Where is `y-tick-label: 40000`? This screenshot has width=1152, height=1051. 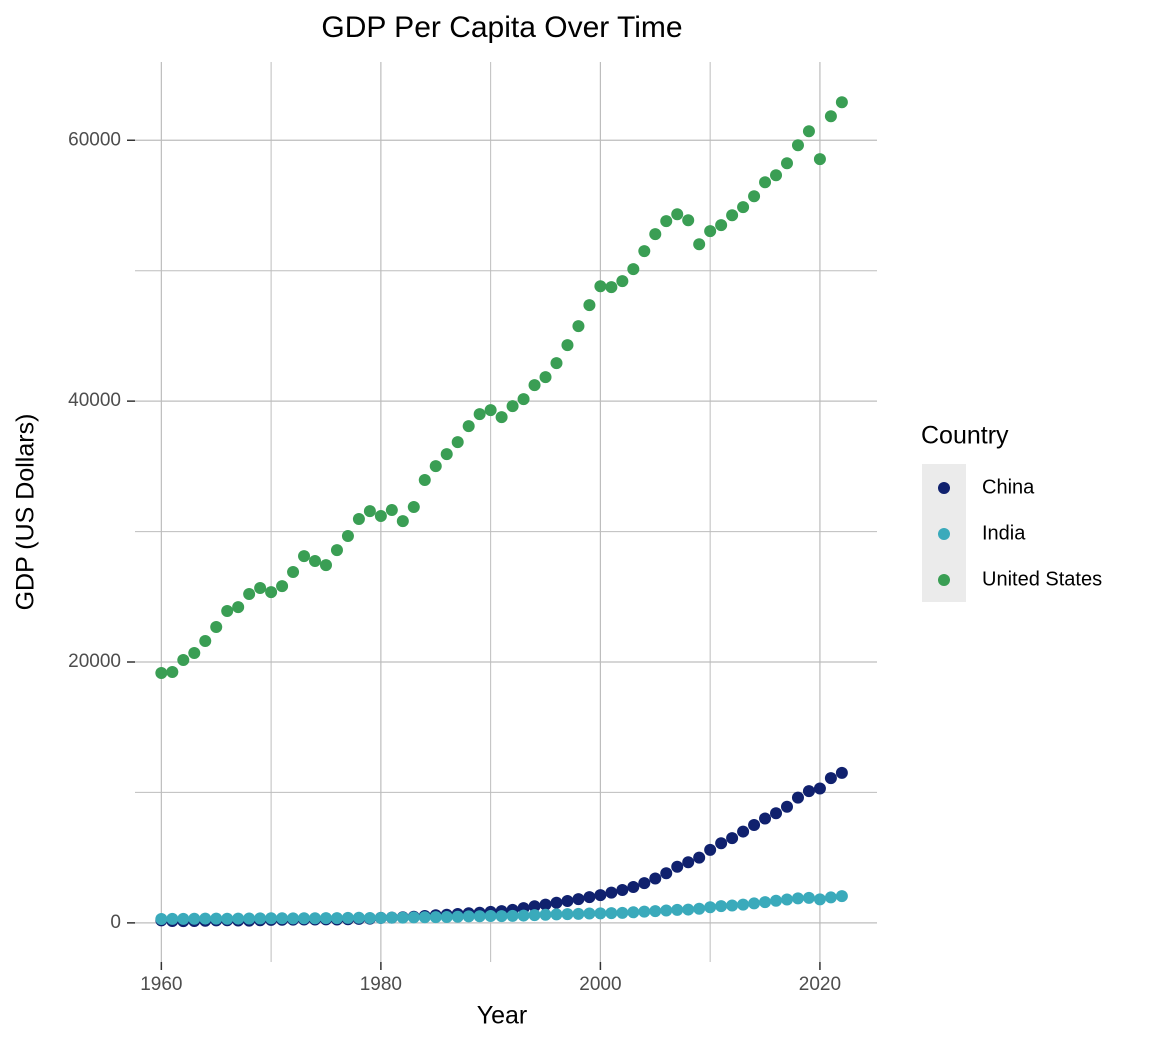
y-tick-label: 40000 is located at coordinates (94, 400).